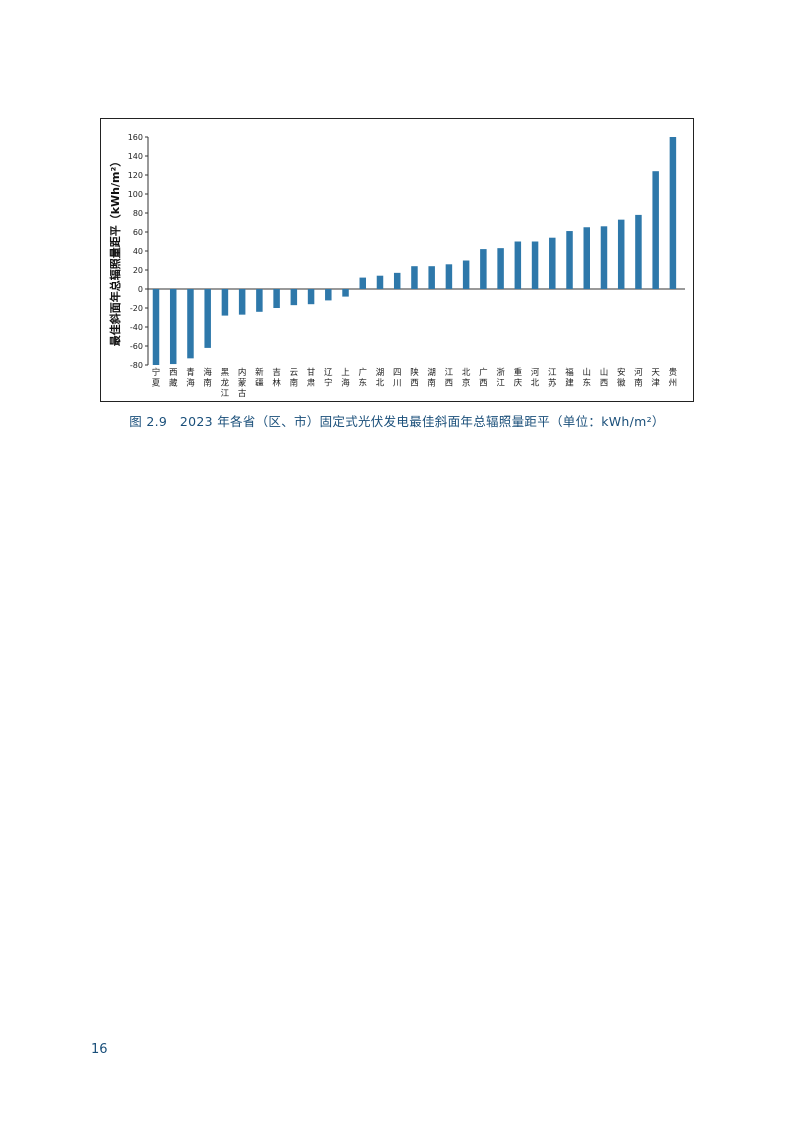 Image resolution: width=794 pixels, height=1123 pixels. I want to click on bar-河南, so click(638, 251).